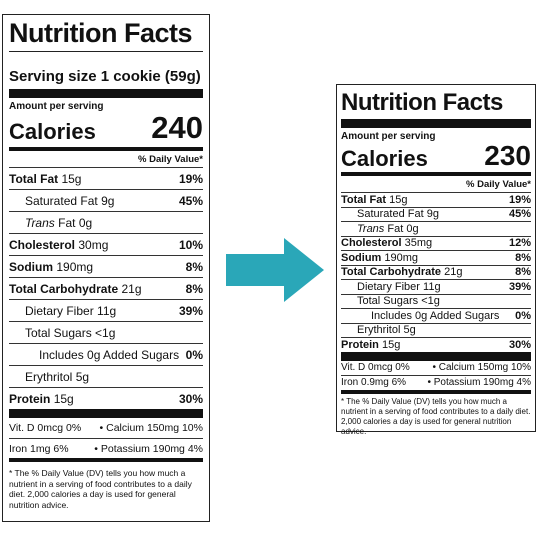  I want to click on nutrient-row: Cholesterol 30mg 10%, so click(106, 244).